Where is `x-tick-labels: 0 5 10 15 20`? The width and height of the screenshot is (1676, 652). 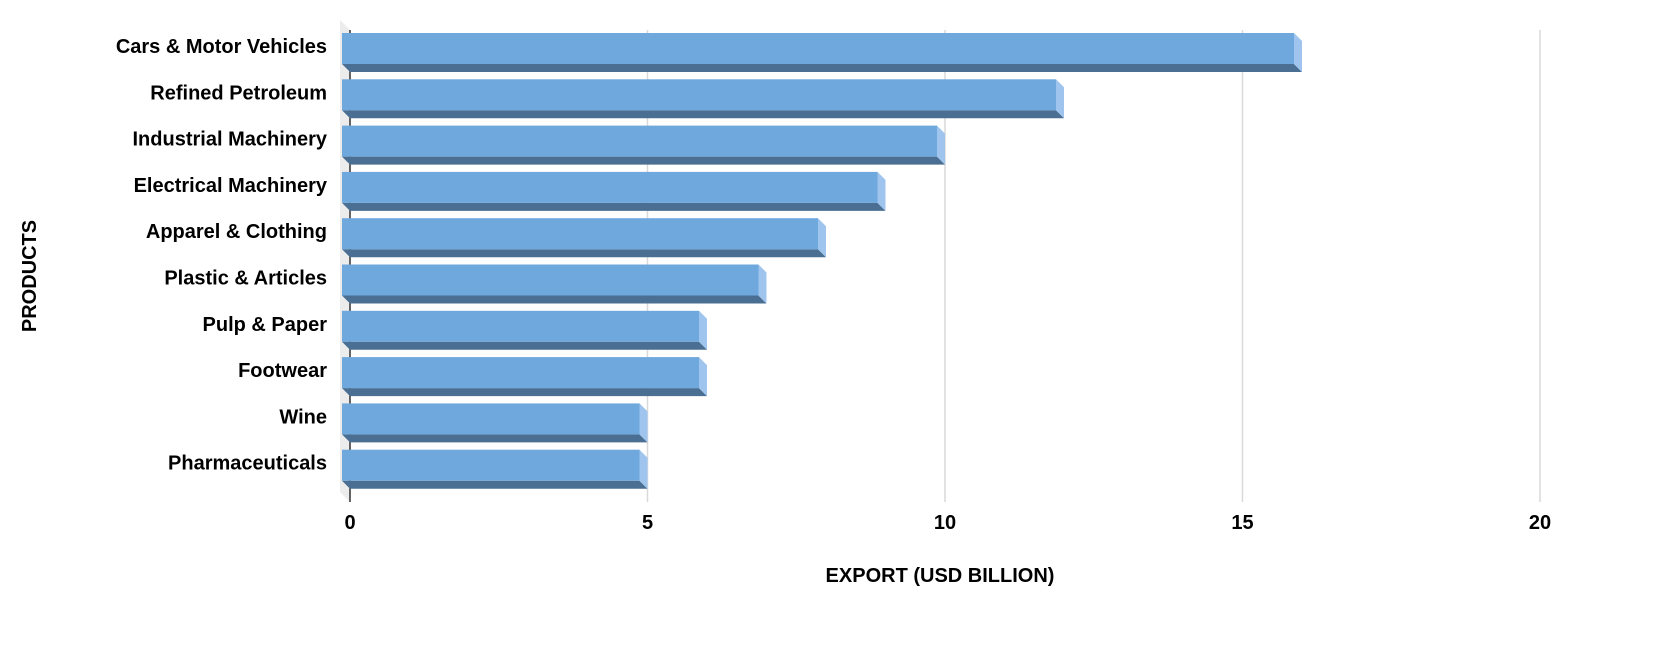
x-tick-labels: 0 5 10 15 20 is located at coordinates (947, 523).